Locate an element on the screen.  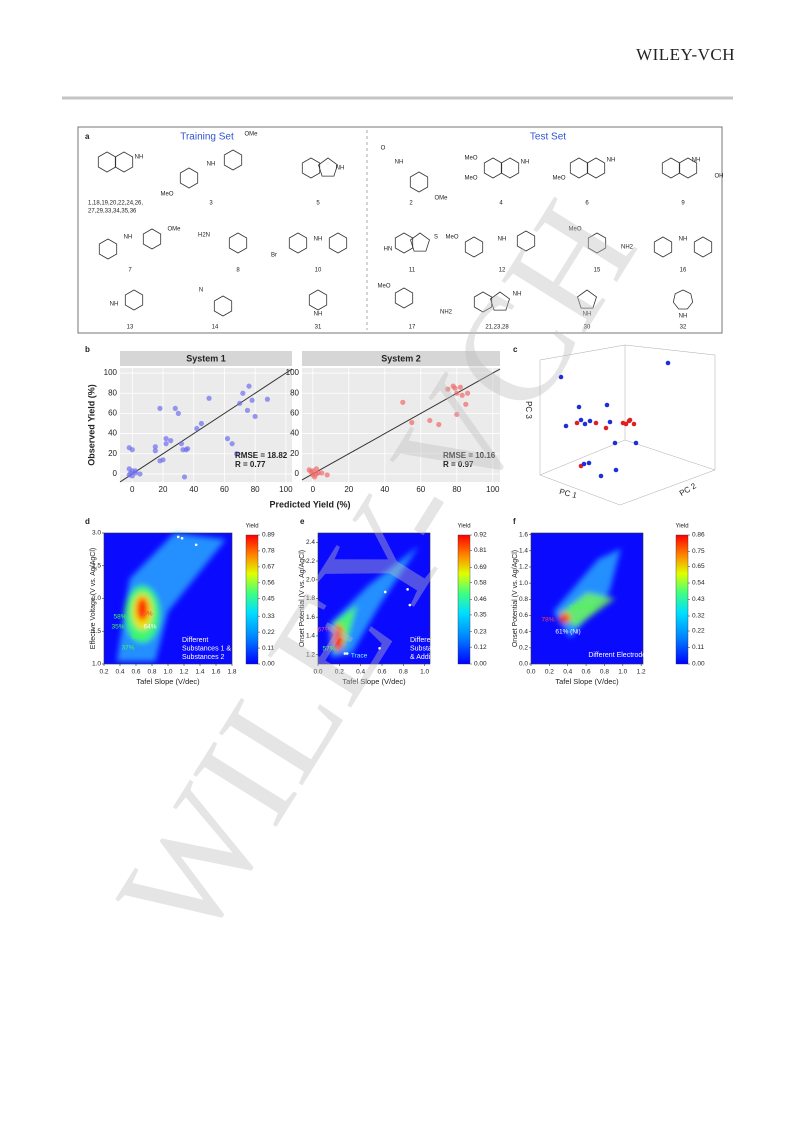
y-tick-label: 0.4 is located at coordinates (523, 631).